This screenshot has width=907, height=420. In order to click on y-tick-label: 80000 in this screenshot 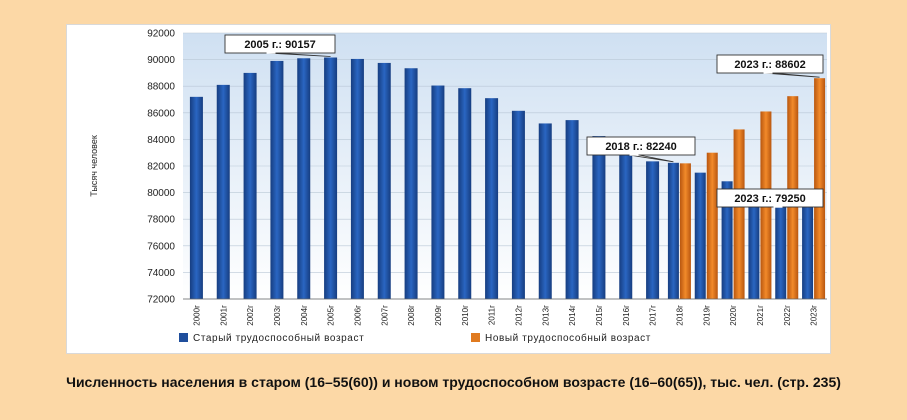, I will do `click(161, 193)`.